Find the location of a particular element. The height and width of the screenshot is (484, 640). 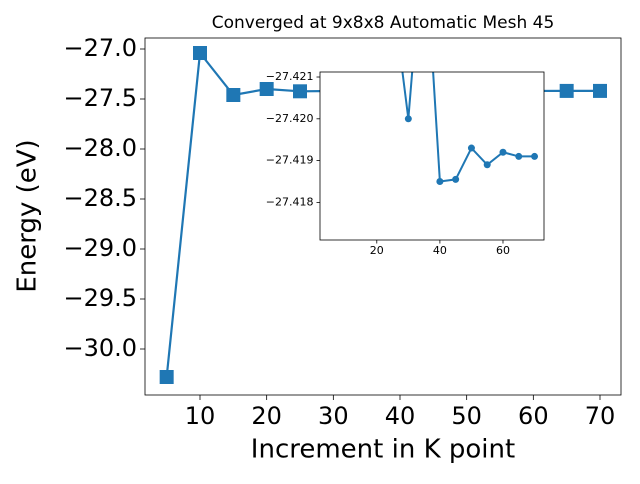

y-tick-label: −27.418 is located at coordinates (290, 201).